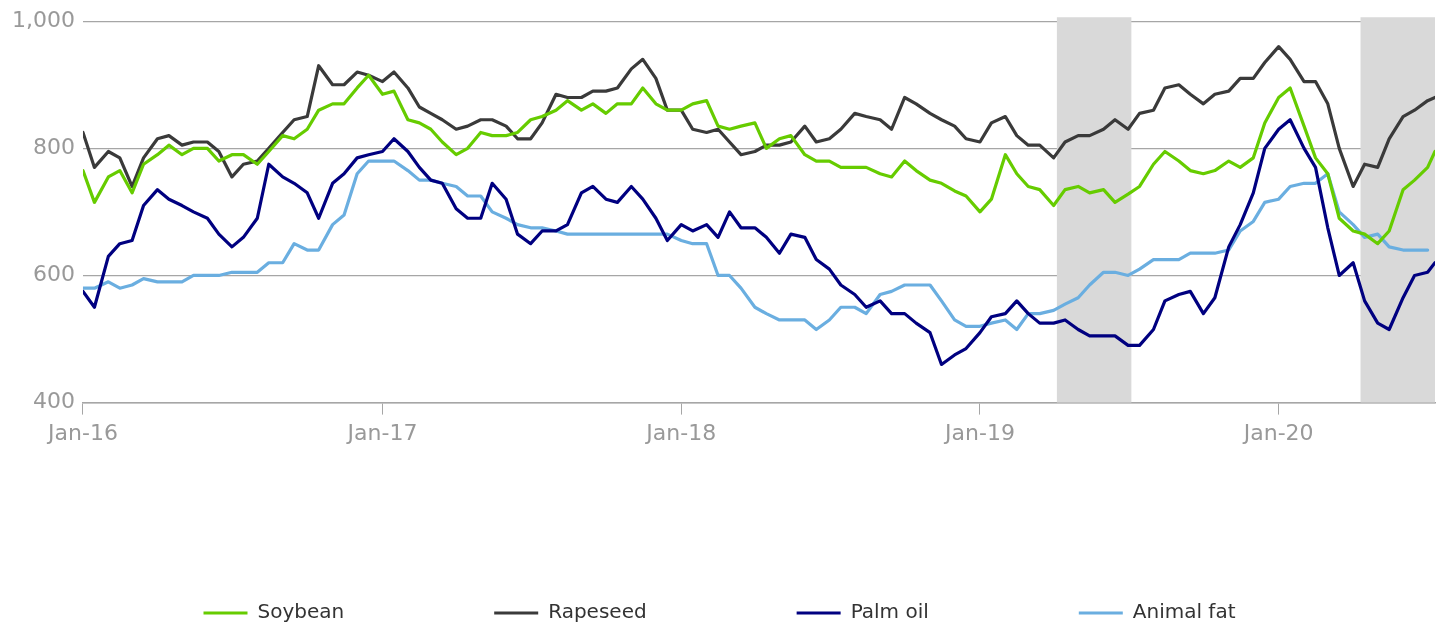 The image size is (1441, 633). Describe the element at coordinates (82, 432) in the screenshot. I see `x-tick-label: Jan-16` at that location.